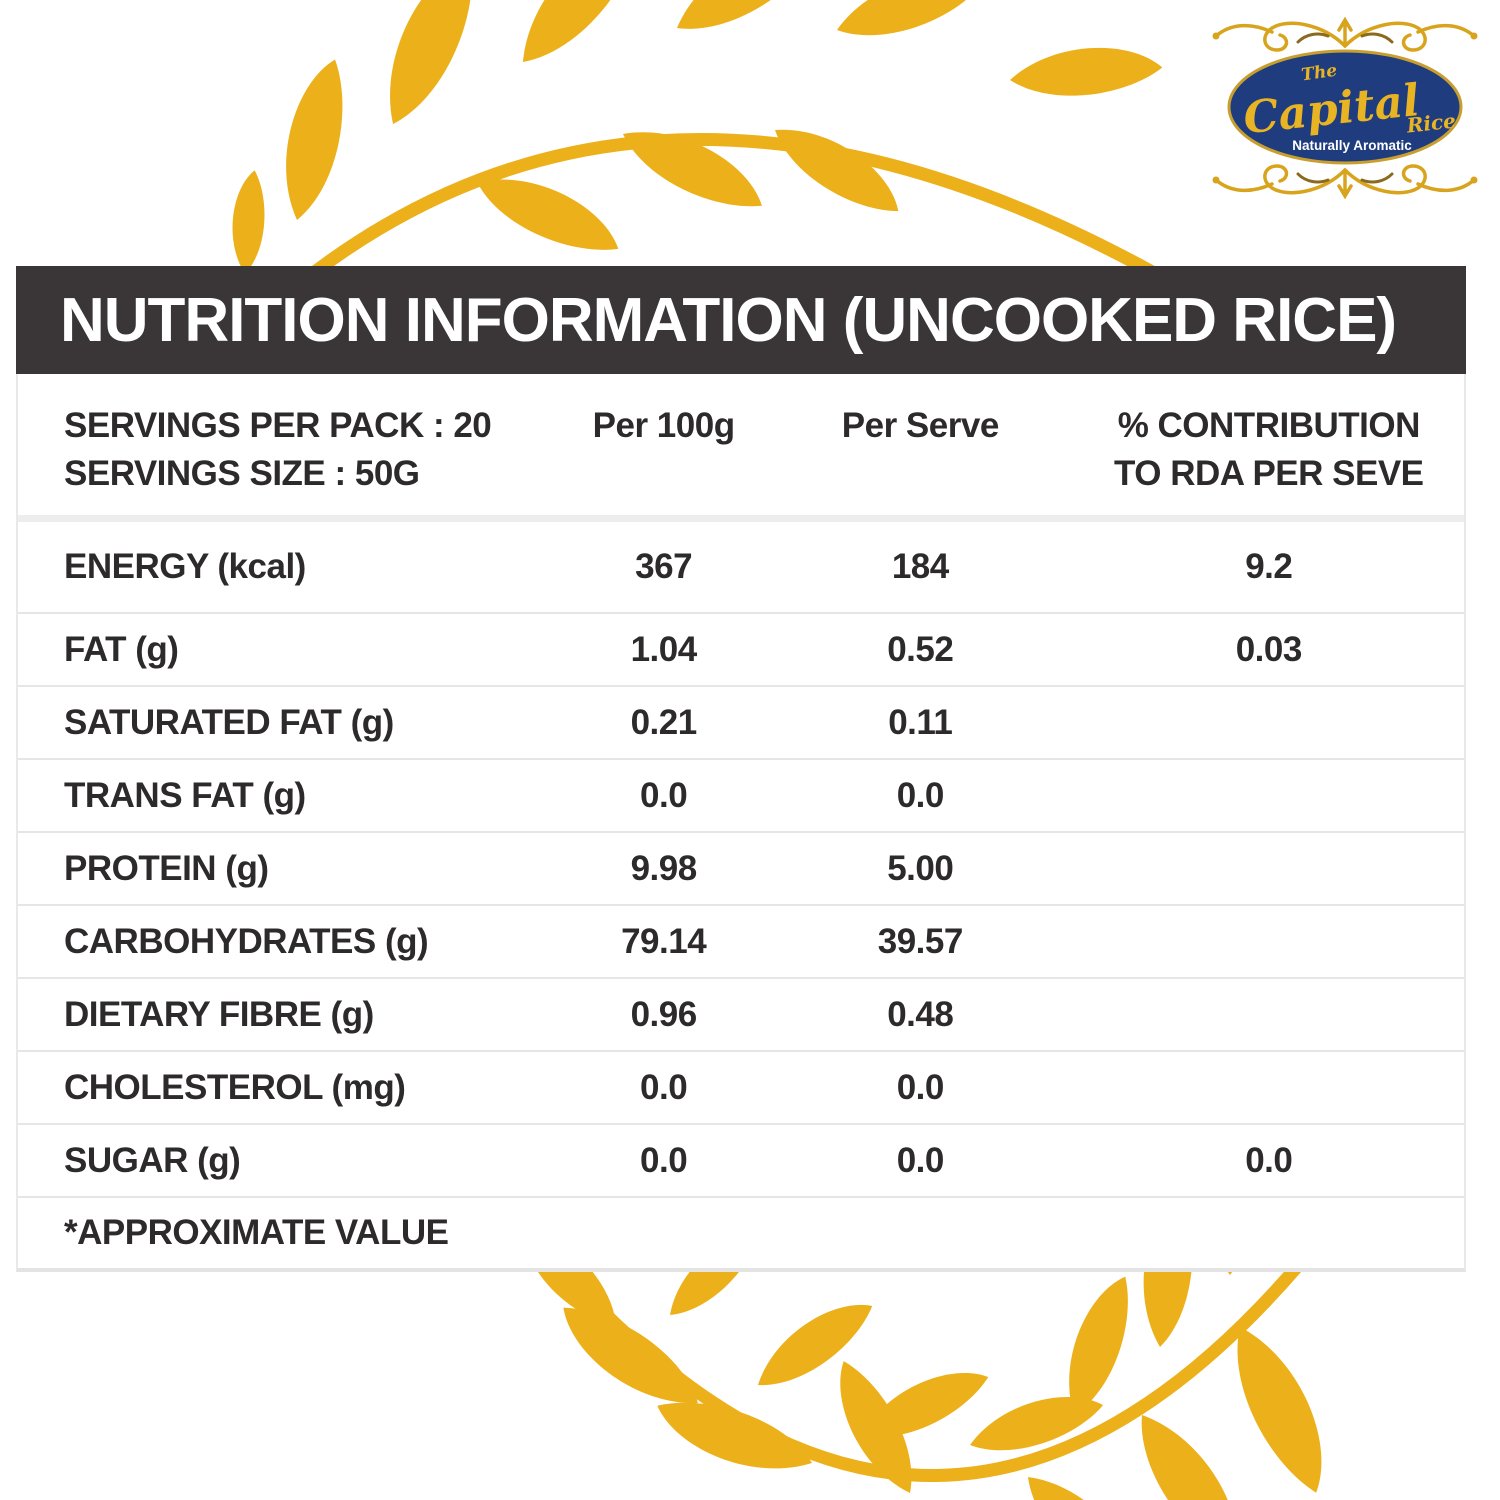  I want to click on per-100g-value: 0.96, so click(664, 1014).